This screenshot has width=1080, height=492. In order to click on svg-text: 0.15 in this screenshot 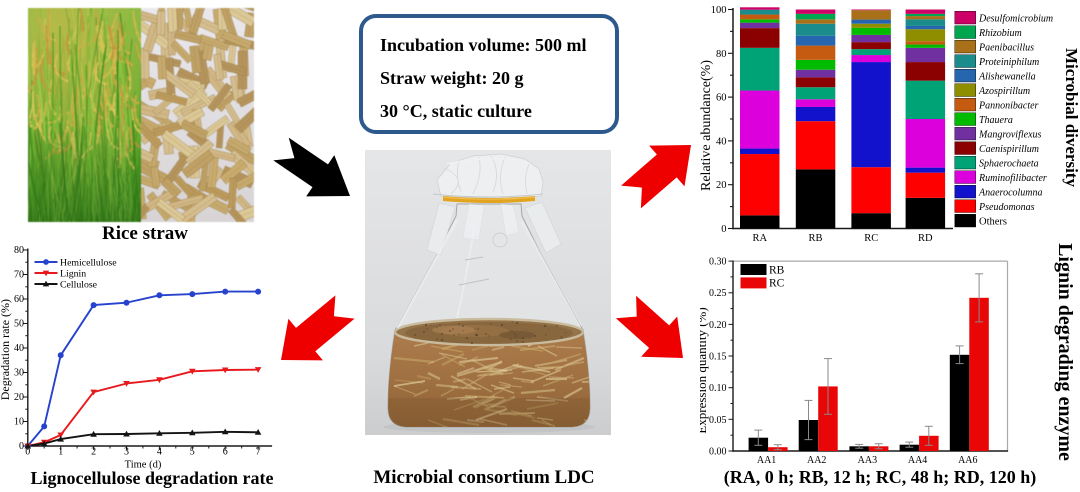, I will do `click(718, 356)`.